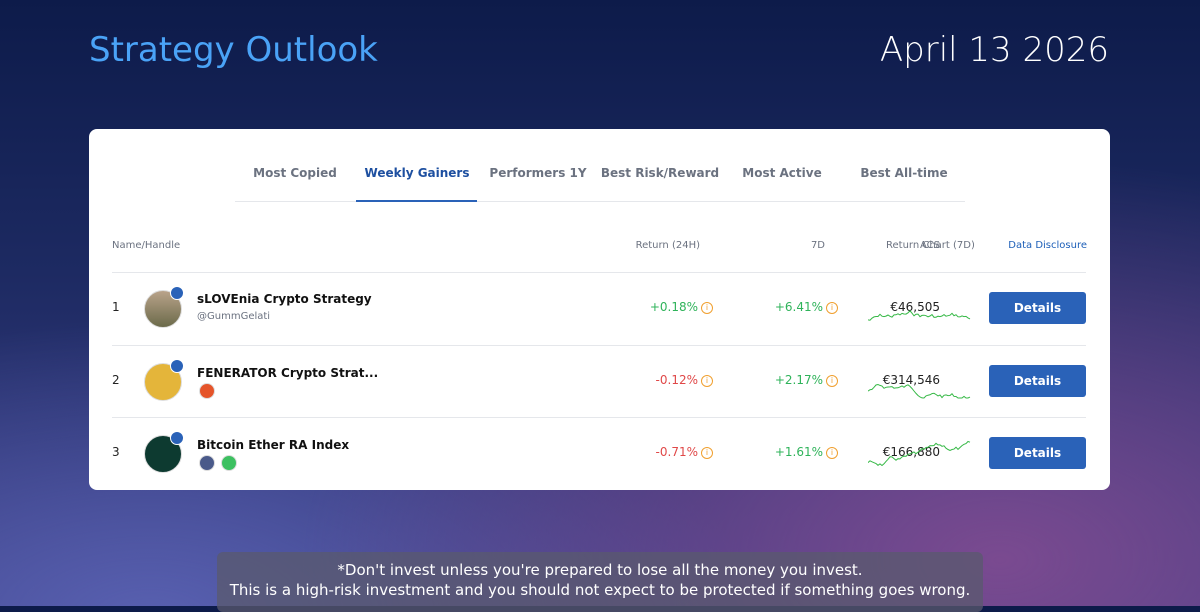 This screenshot has height=612, width=1200. I want to click on return-value: +1.61% i, so click(806, 452).